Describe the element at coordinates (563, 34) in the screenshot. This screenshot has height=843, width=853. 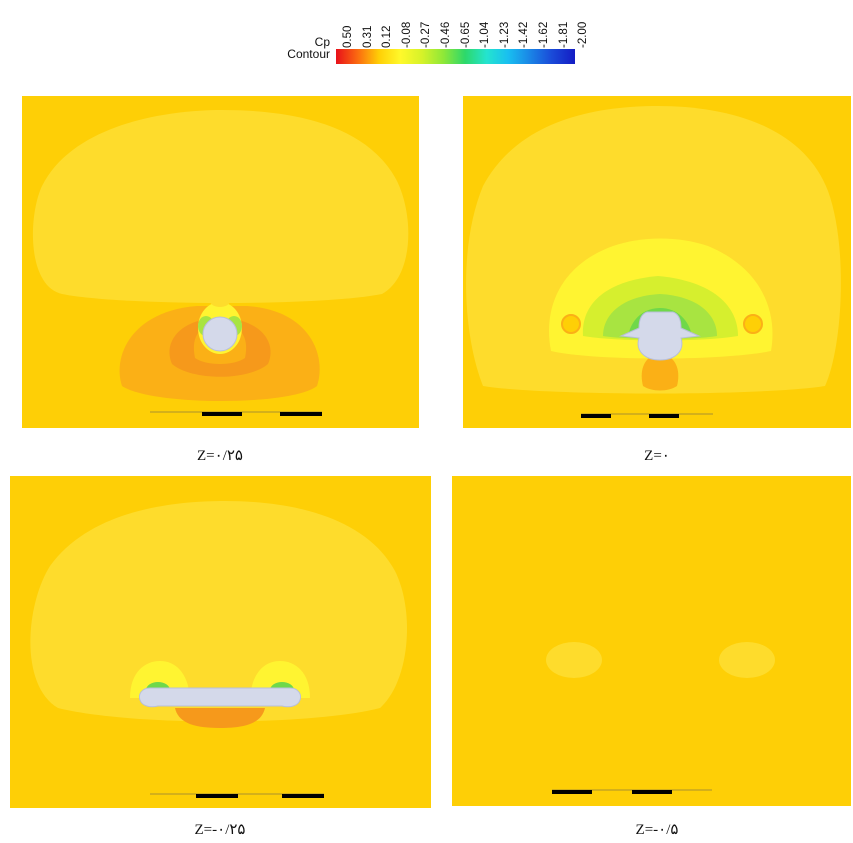
I see `legend-tick-label: -1.81` at that location.